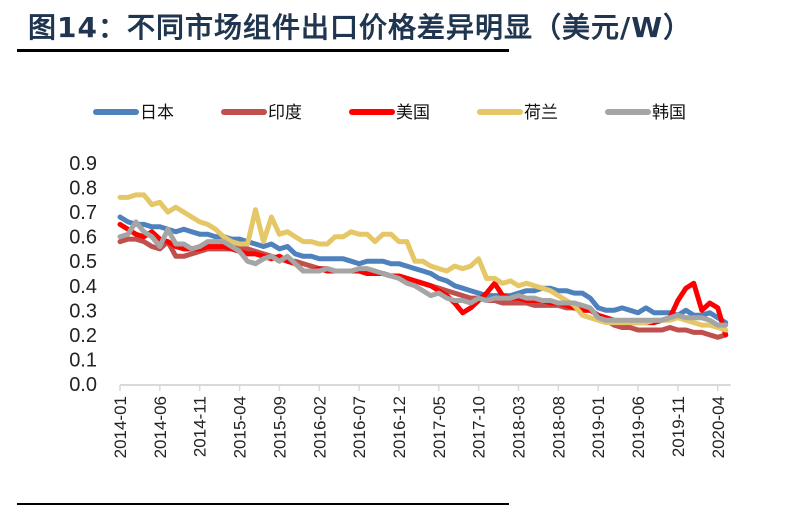 The width and height of the screenshot is (809, 507). I want to click on legend-label: 韩国, so click(669, 113).